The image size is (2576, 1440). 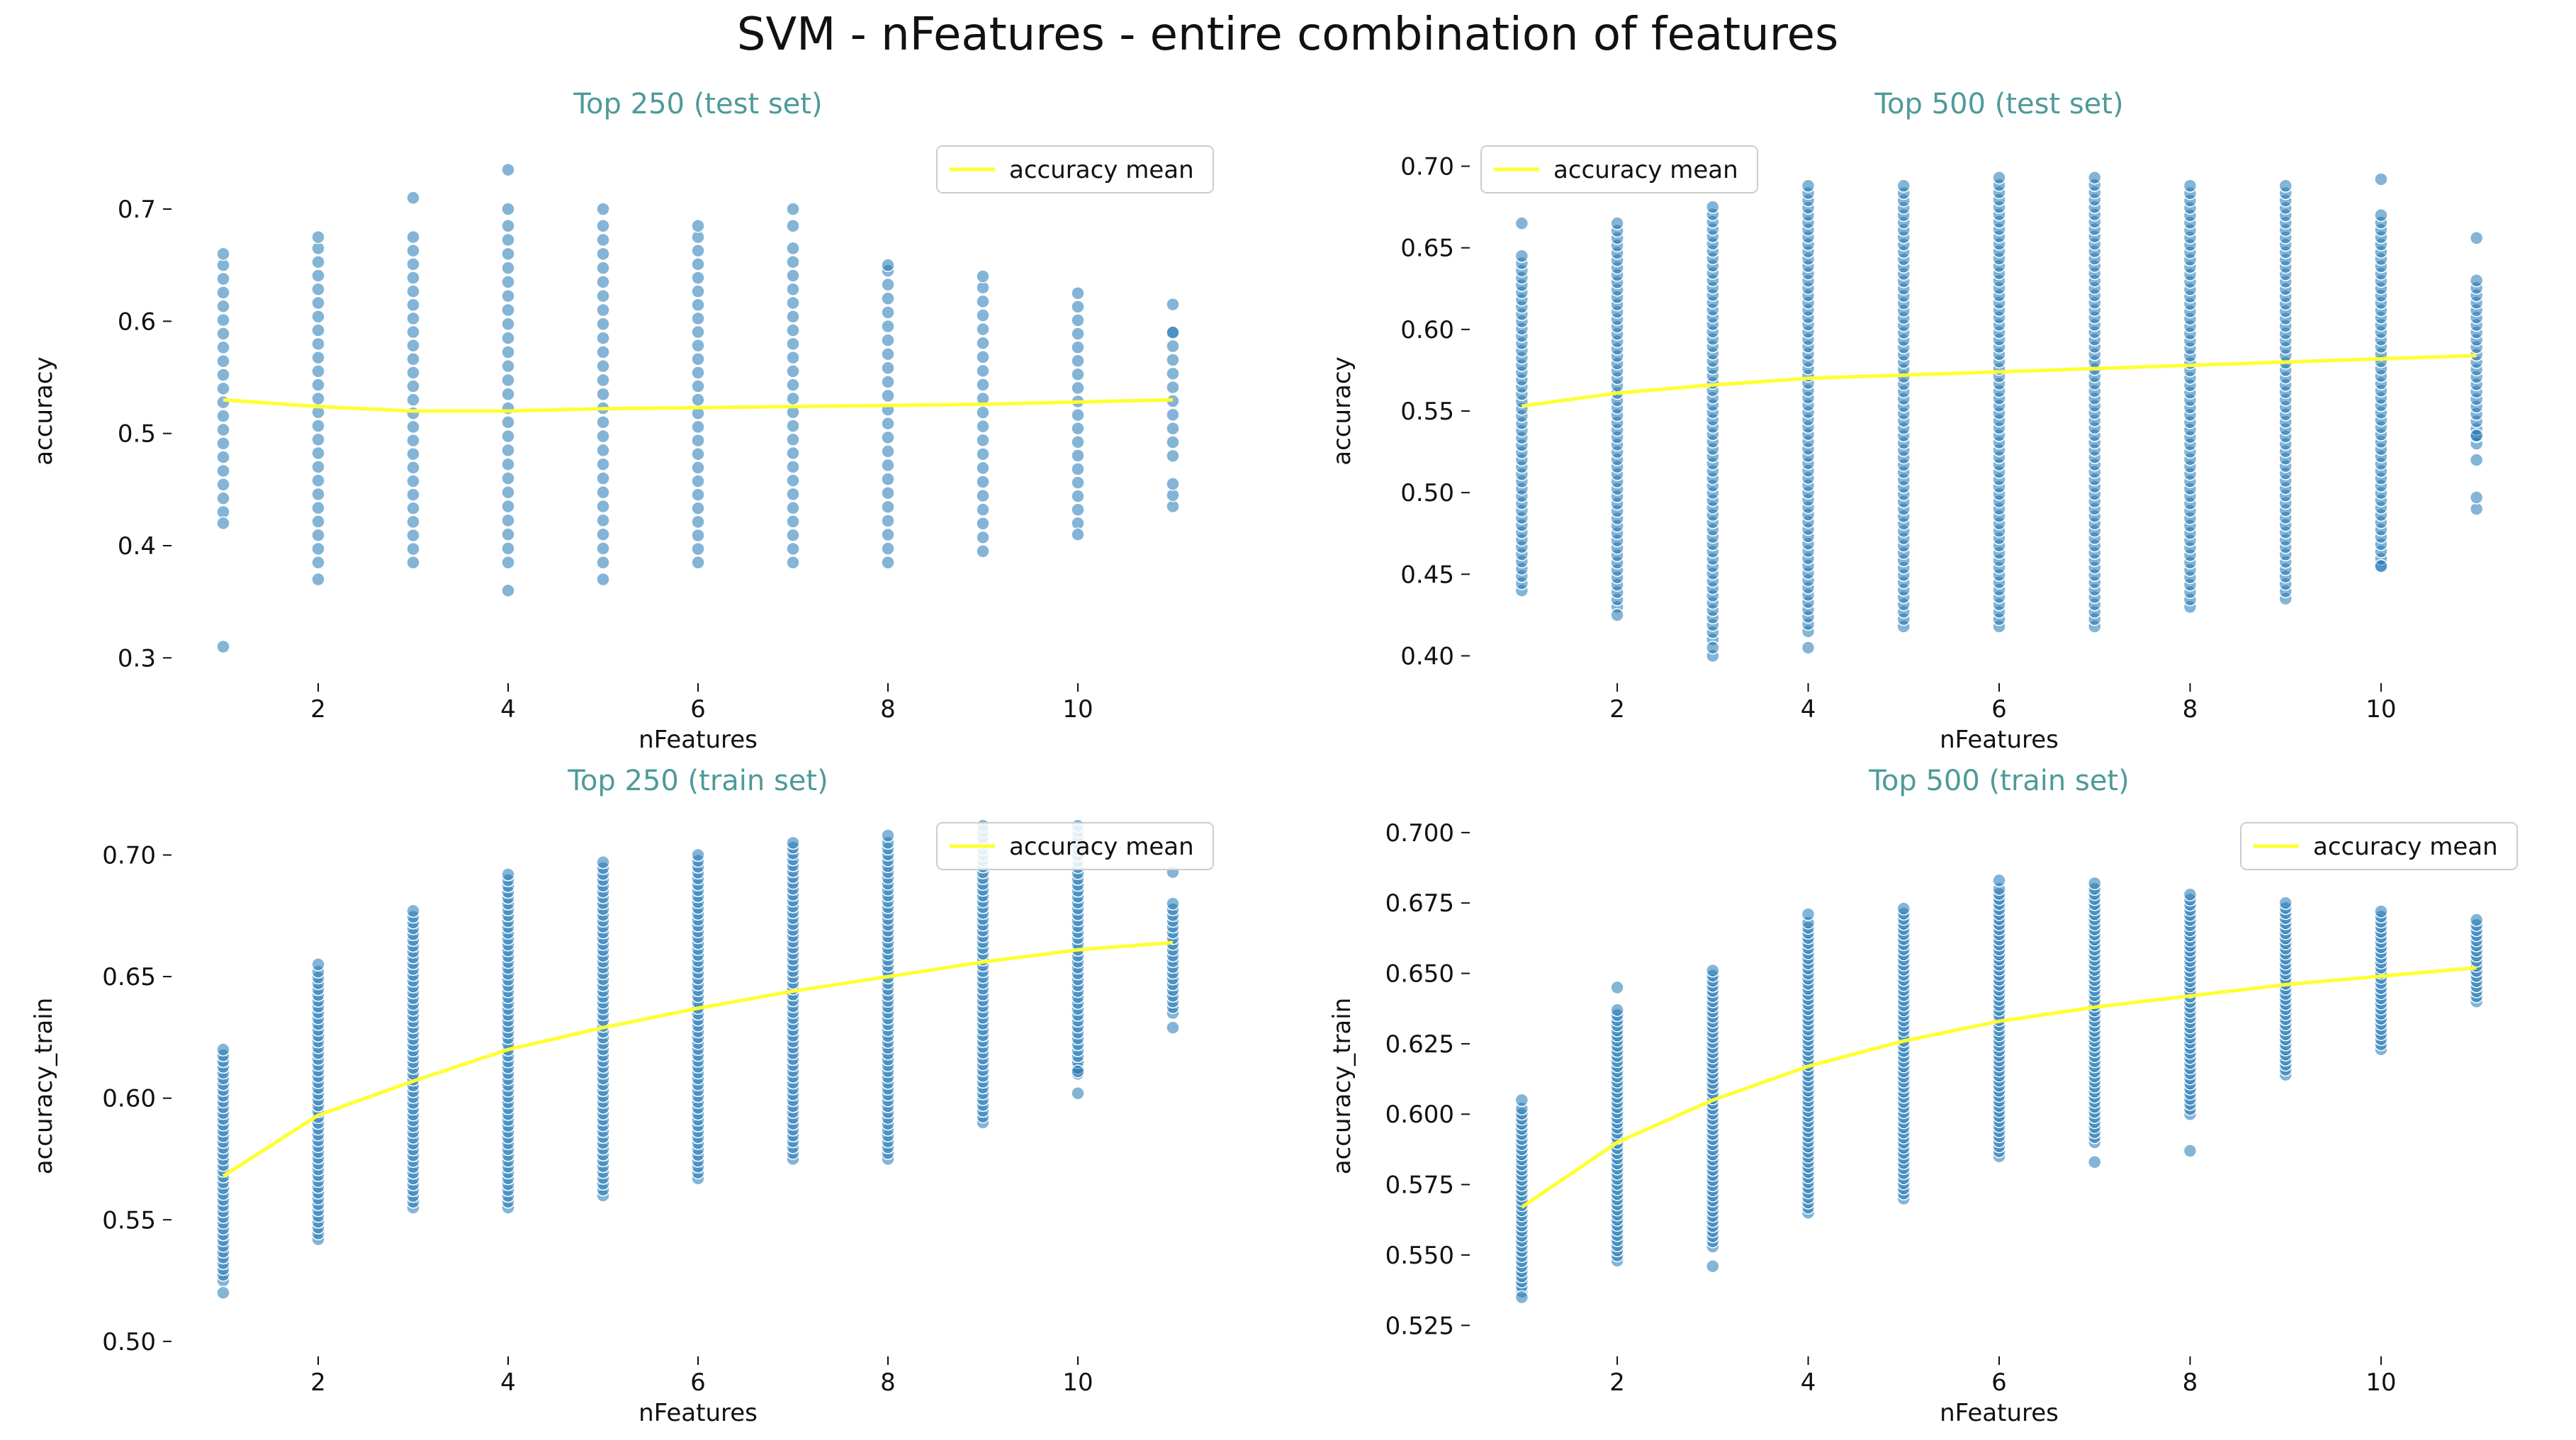 What do you see at coordinates (318, 709) in the screenshot?
I see `x-tick-label: 2` at bounding box center [318, 709].